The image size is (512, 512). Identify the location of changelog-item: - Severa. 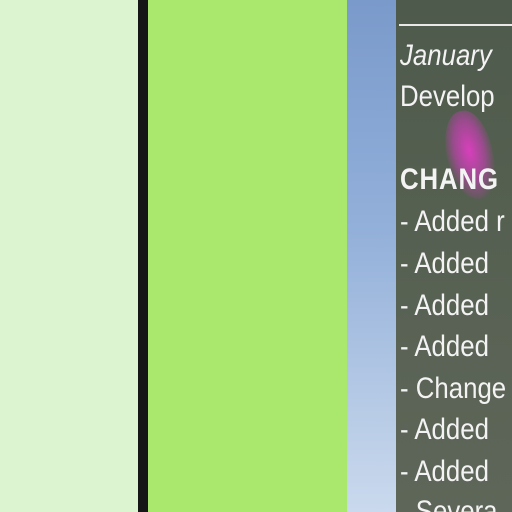
(449, 503).